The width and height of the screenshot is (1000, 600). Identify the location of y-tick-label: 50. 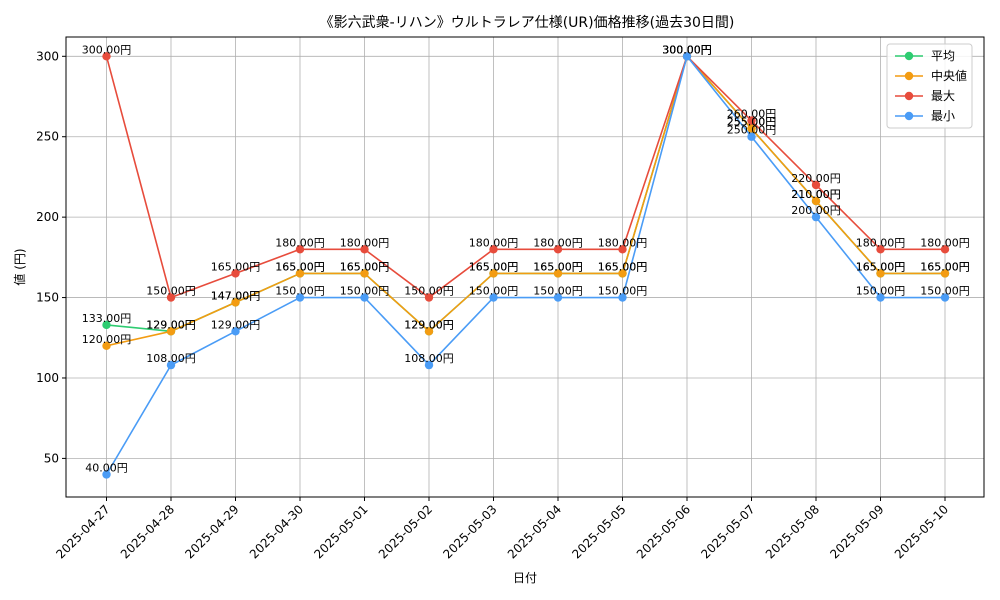
(51, 458).